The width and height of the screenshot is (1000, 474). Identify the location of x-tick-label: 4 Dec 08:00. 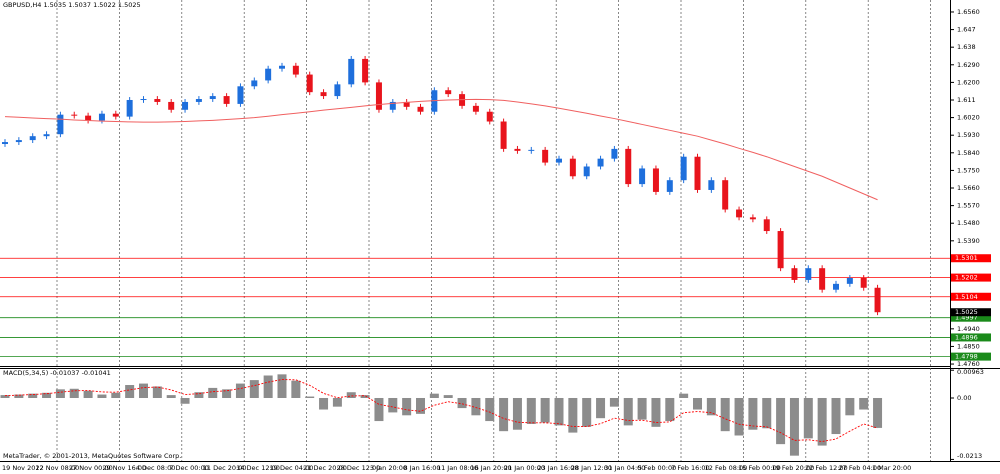
(156, 468).